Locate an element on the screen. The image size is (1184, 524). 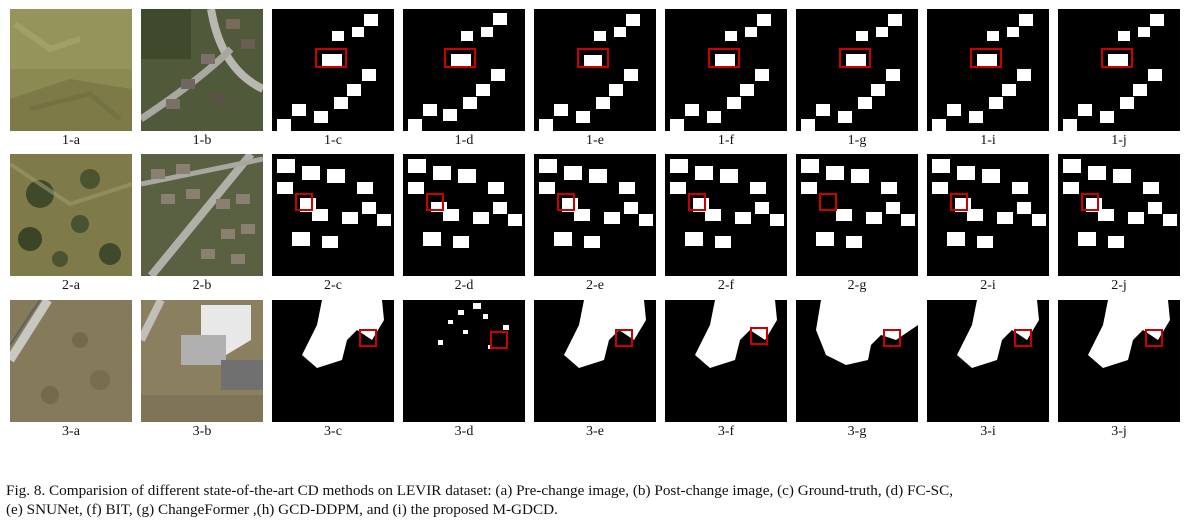
panel-label: 1-f is located at coordinates (726, 140).